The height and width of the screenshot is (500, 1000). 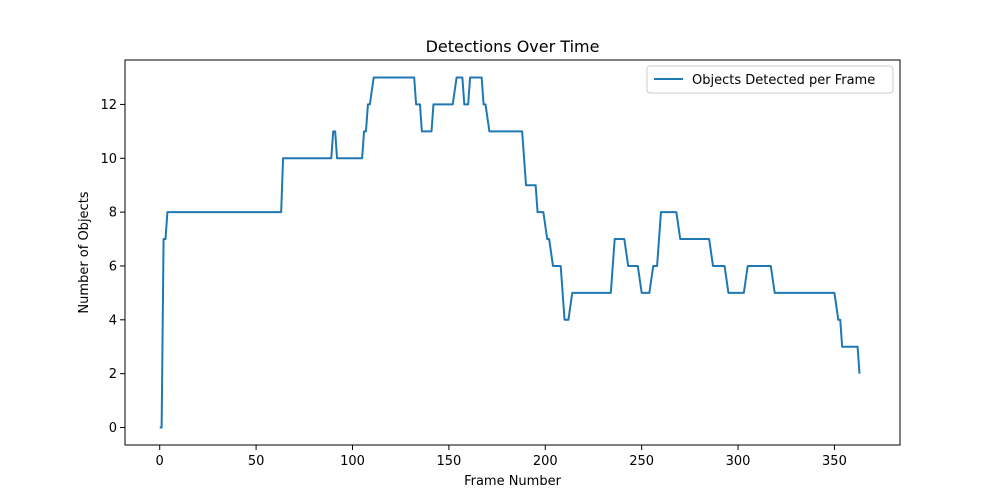 I want to click on x-tick-label: 200, so click(x=545, y=461).